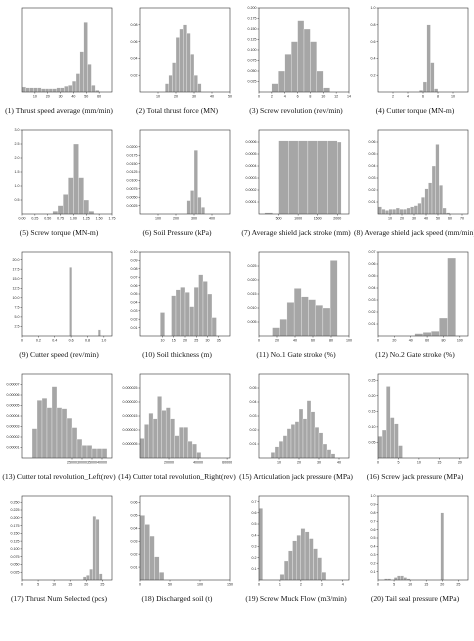  What do you see at coordinates (373, 563) in the screenshot?
I see `y-tick-label: 0.2` at bounding box center [373, 563].